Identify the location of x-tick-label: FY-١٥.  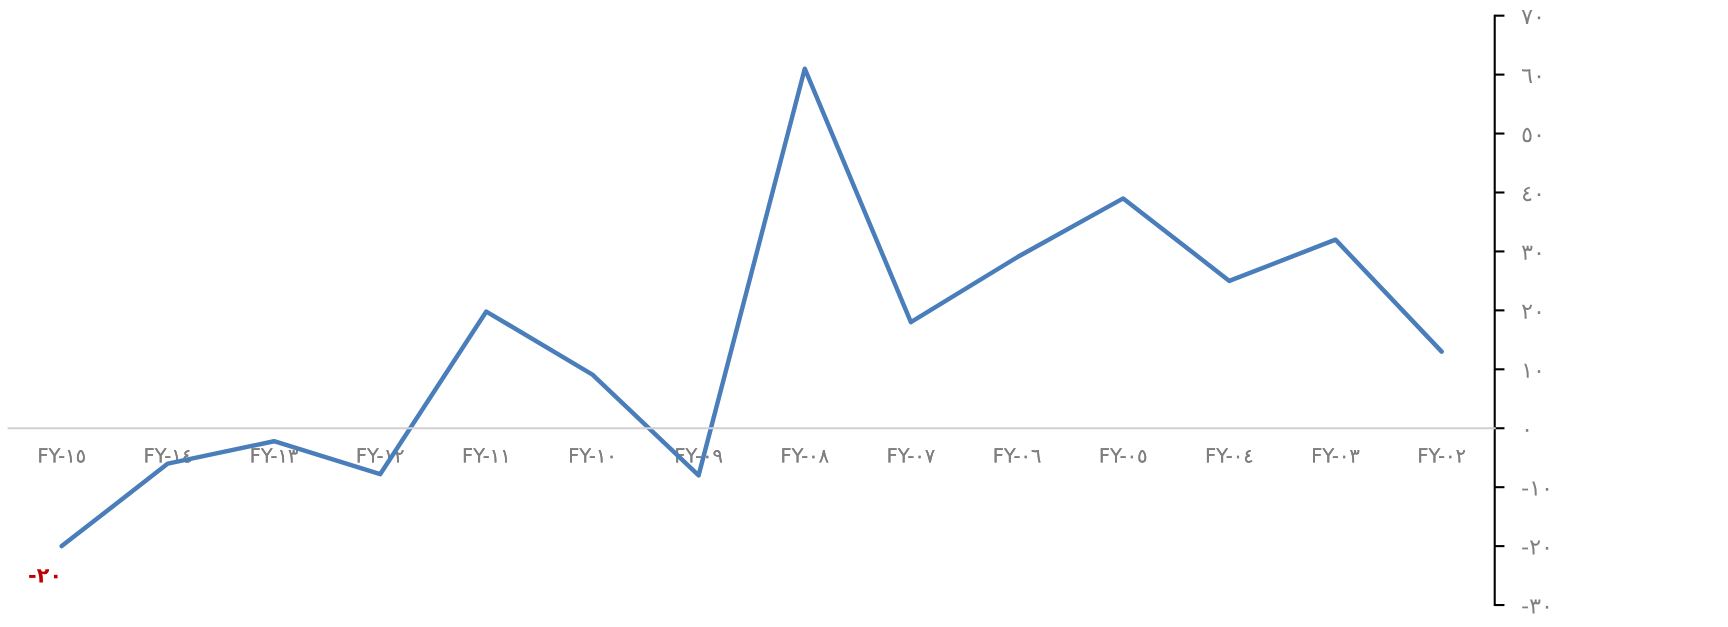
(62, 455).